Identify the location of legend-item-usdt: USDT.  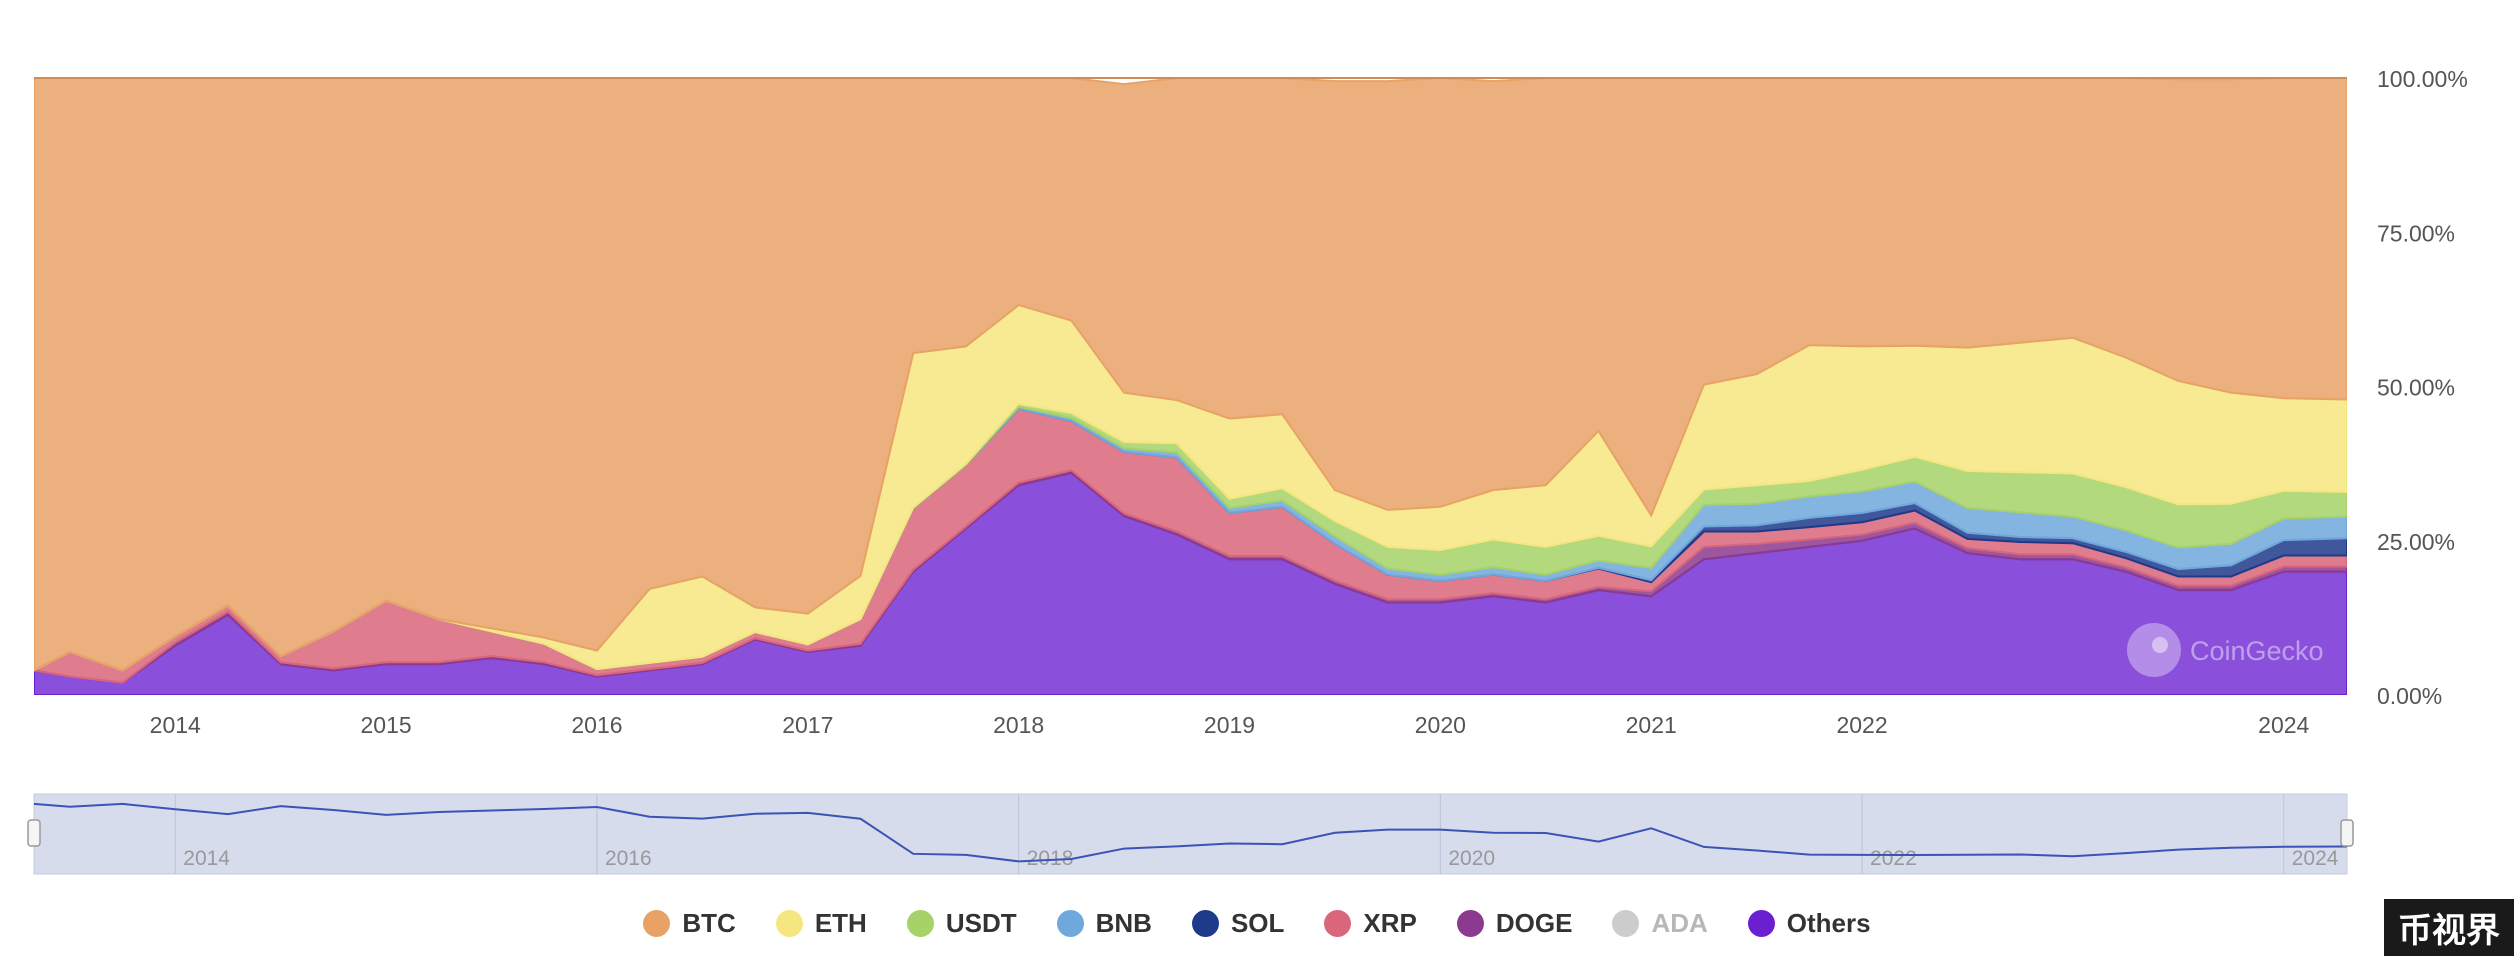
(961, 923).